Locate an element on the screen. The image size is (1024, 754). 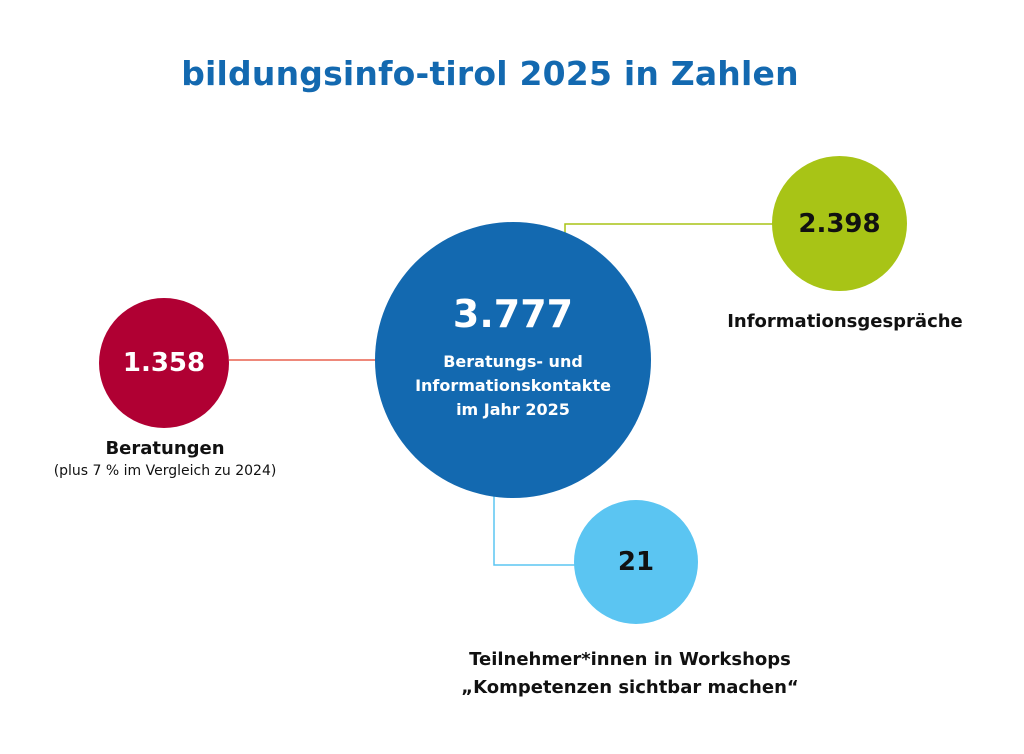
beratungen-value: 1.358 is located at coordinates (164, 363).